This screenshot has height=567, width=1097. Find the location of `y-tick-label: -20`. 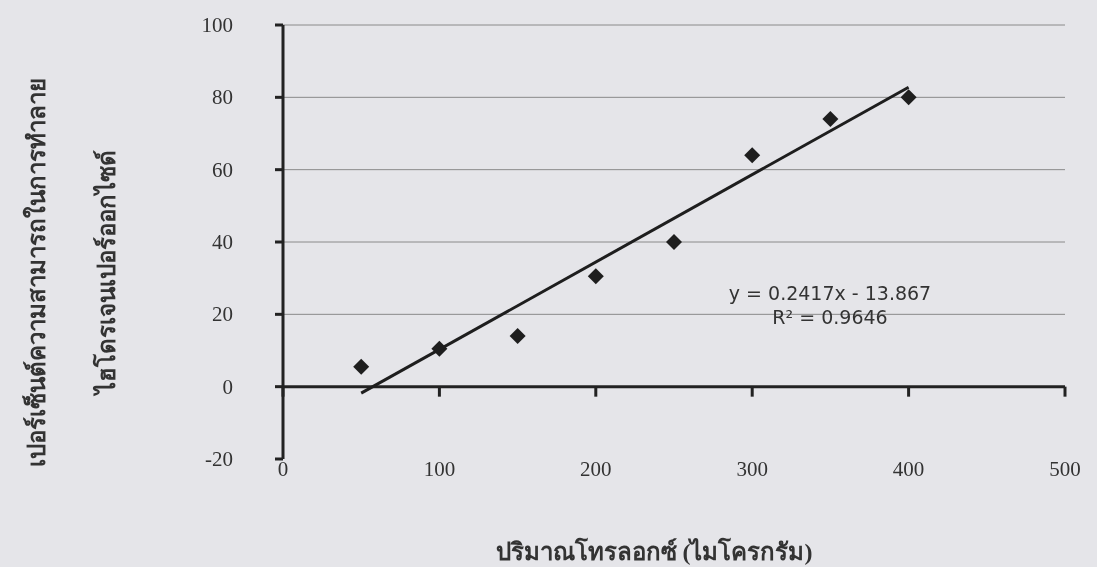

y-tick-label: -20 is located at coordinates (219, 459).